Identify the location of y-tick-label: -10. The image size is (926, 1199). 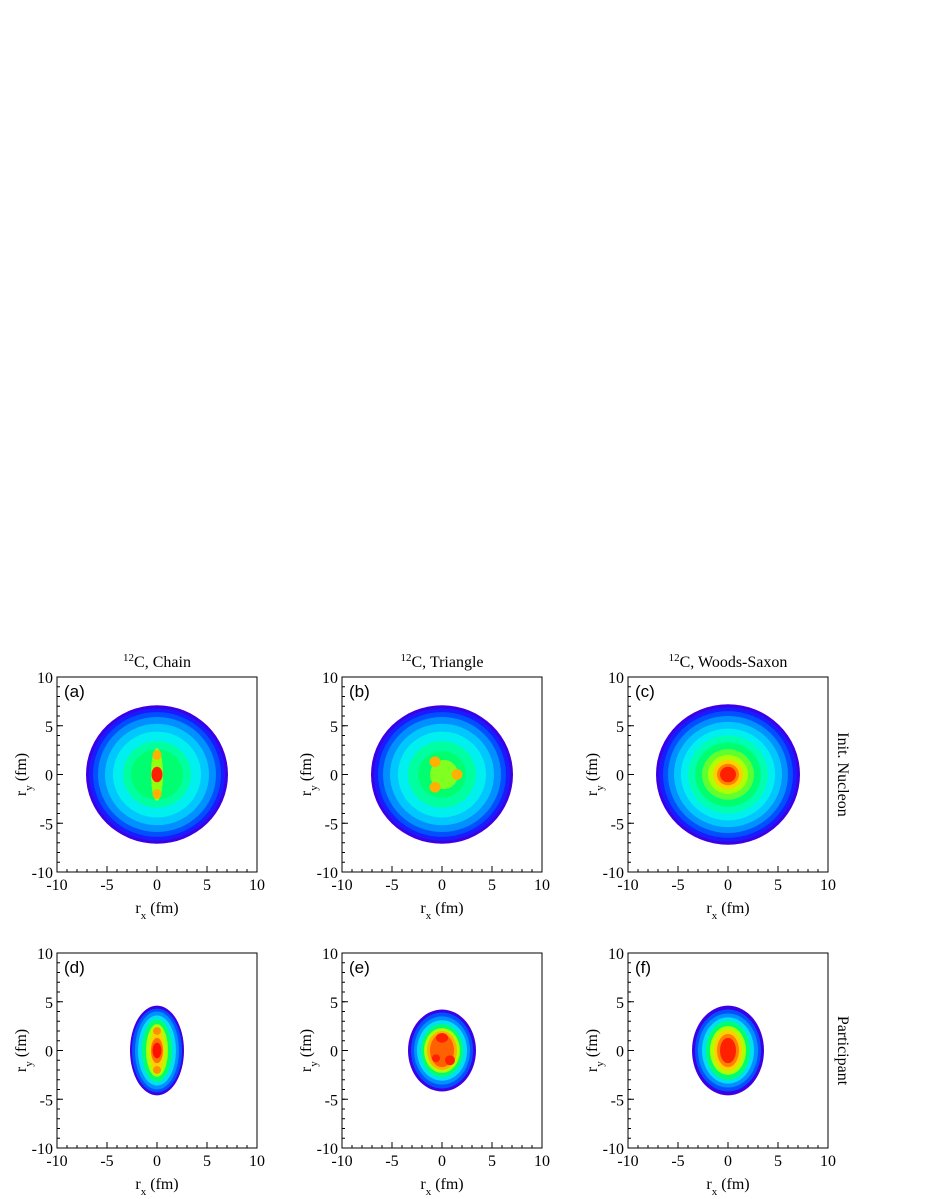
(613, 873).